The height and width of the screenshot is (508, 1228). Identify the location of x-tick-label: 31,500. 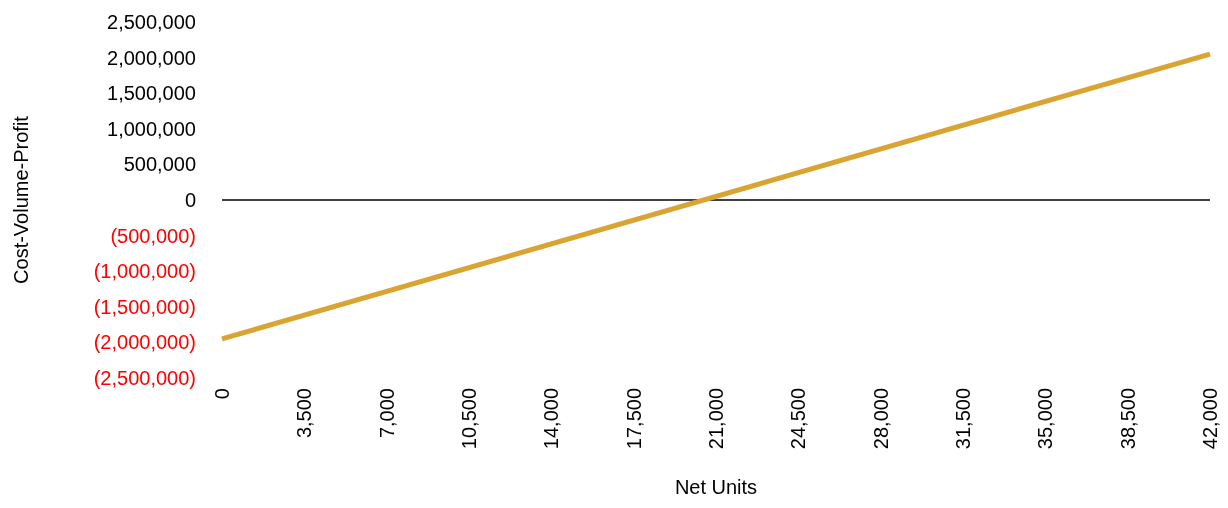
(963, 419).